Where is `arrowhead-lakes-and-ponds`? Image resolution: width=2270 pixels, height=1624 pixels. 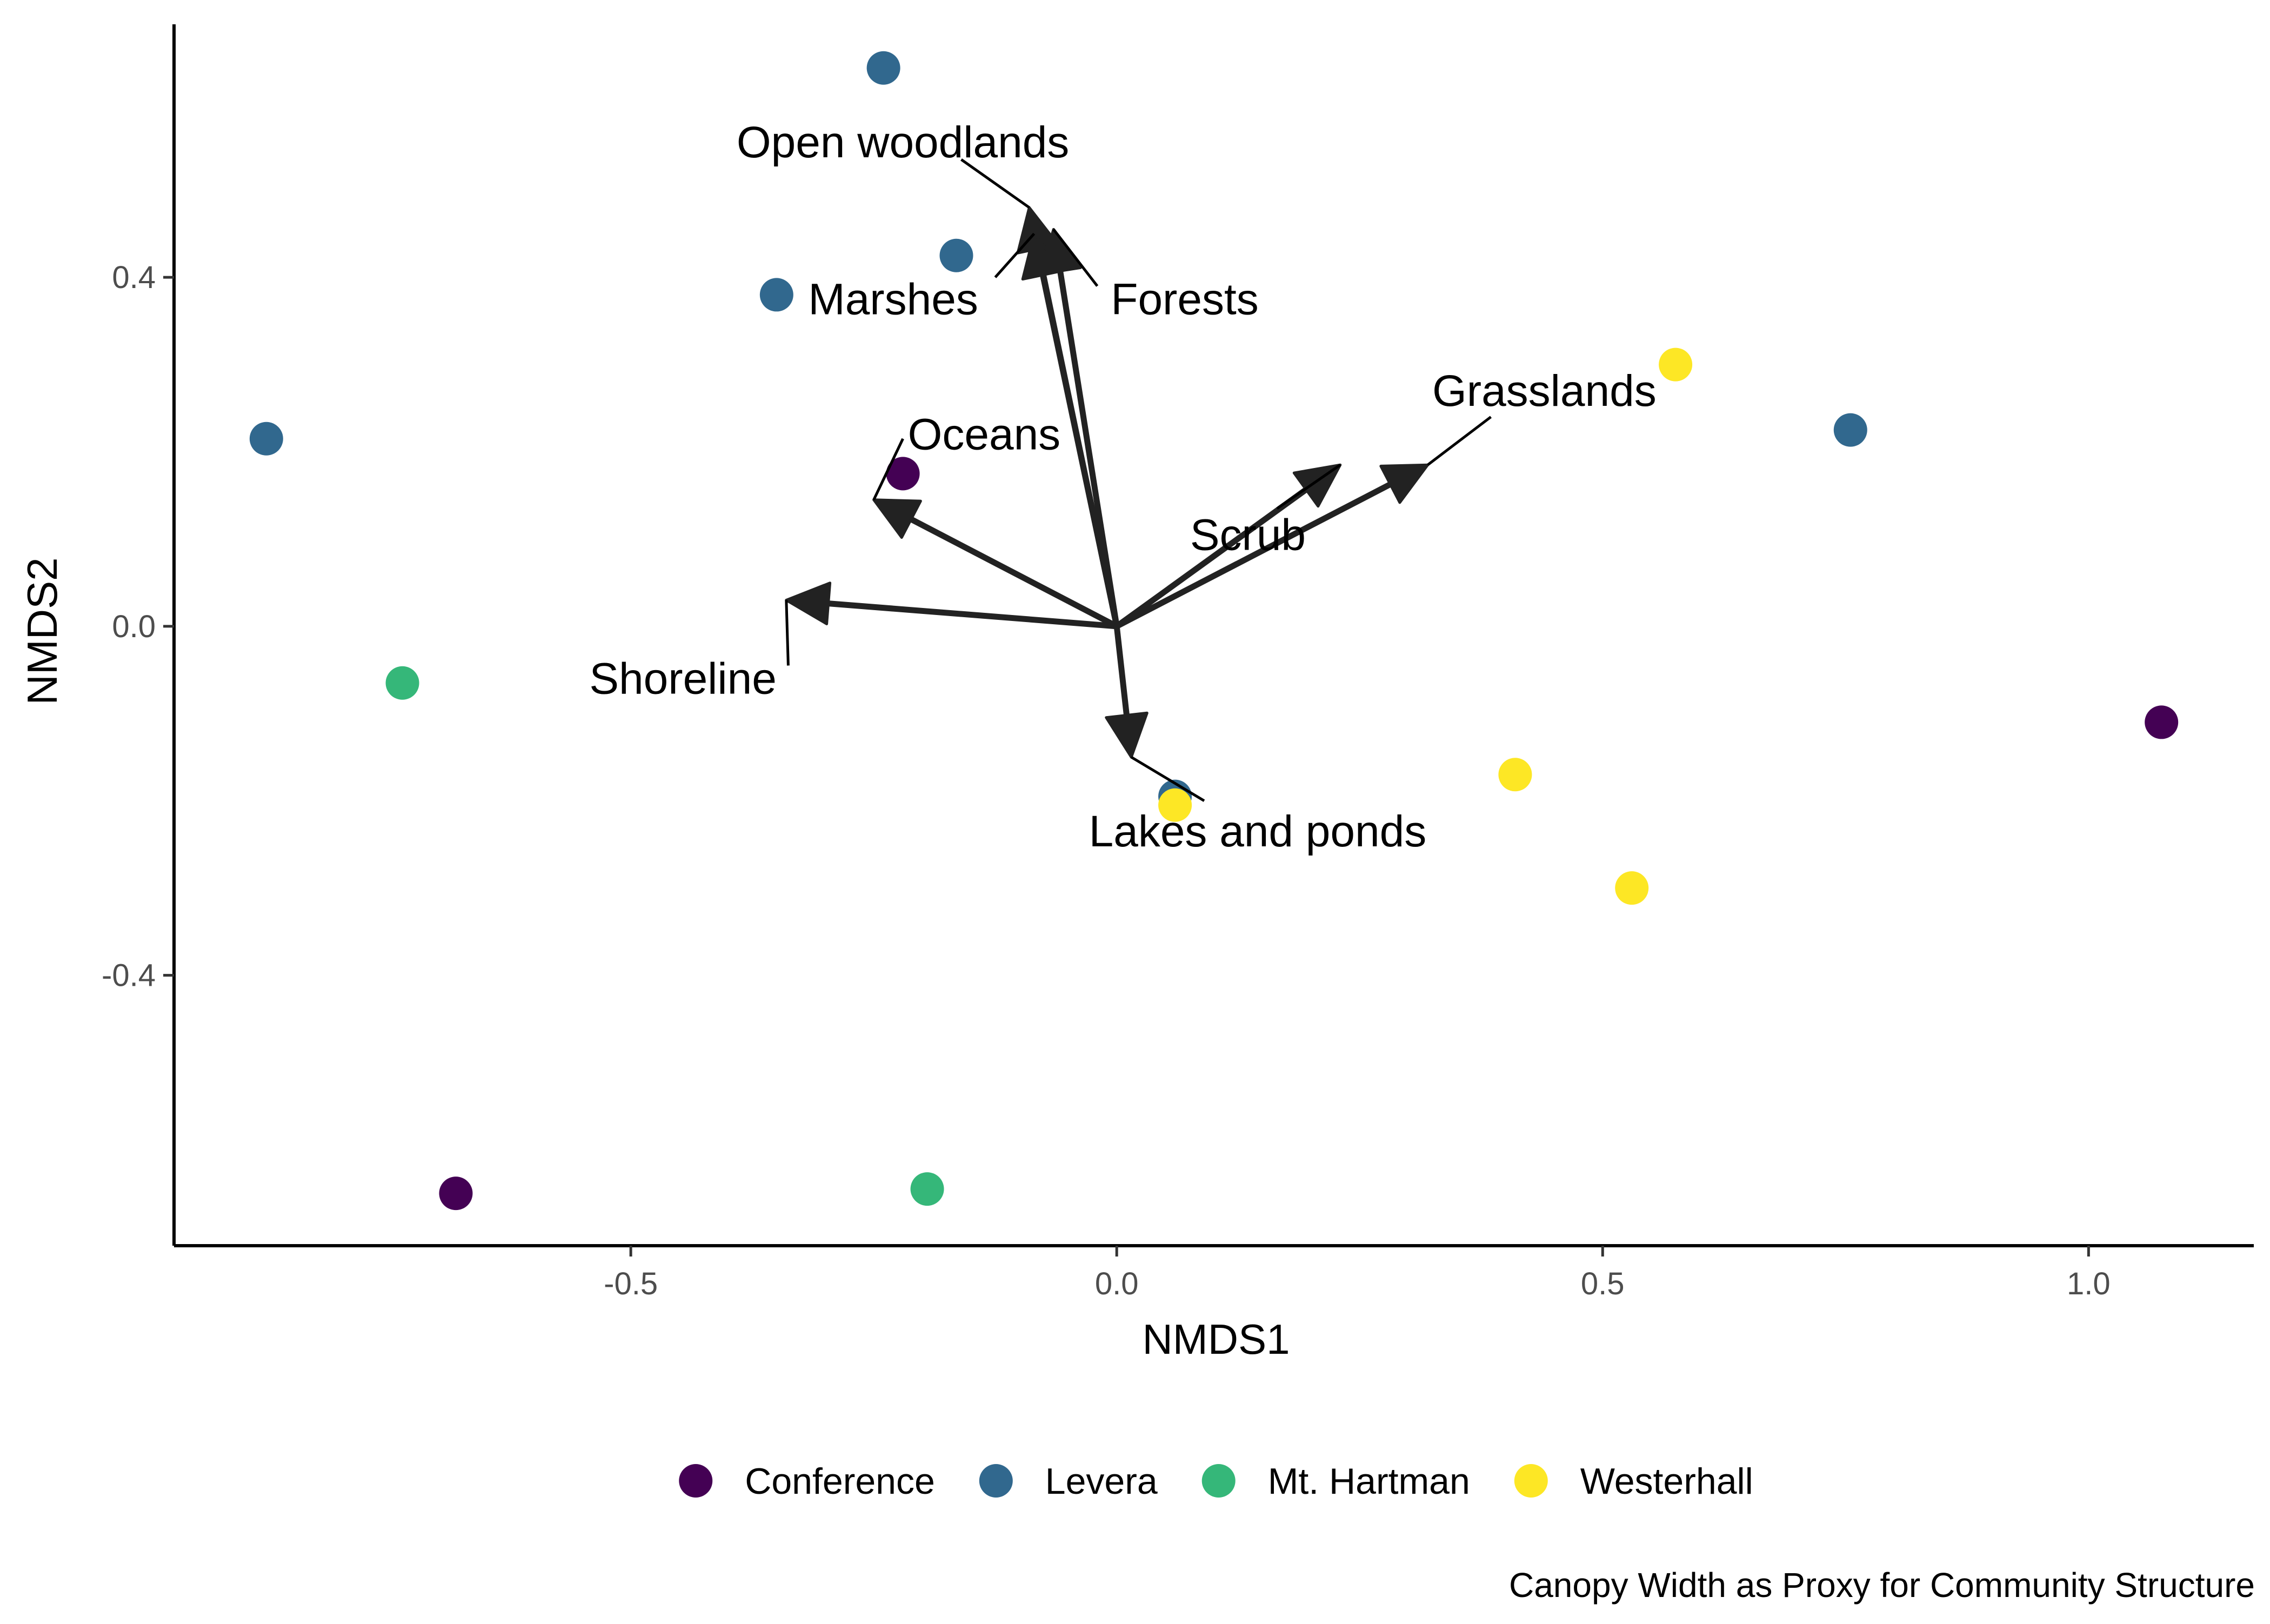 arrowhead-lakes-and-ponds is located at coordinates (1127, 735).